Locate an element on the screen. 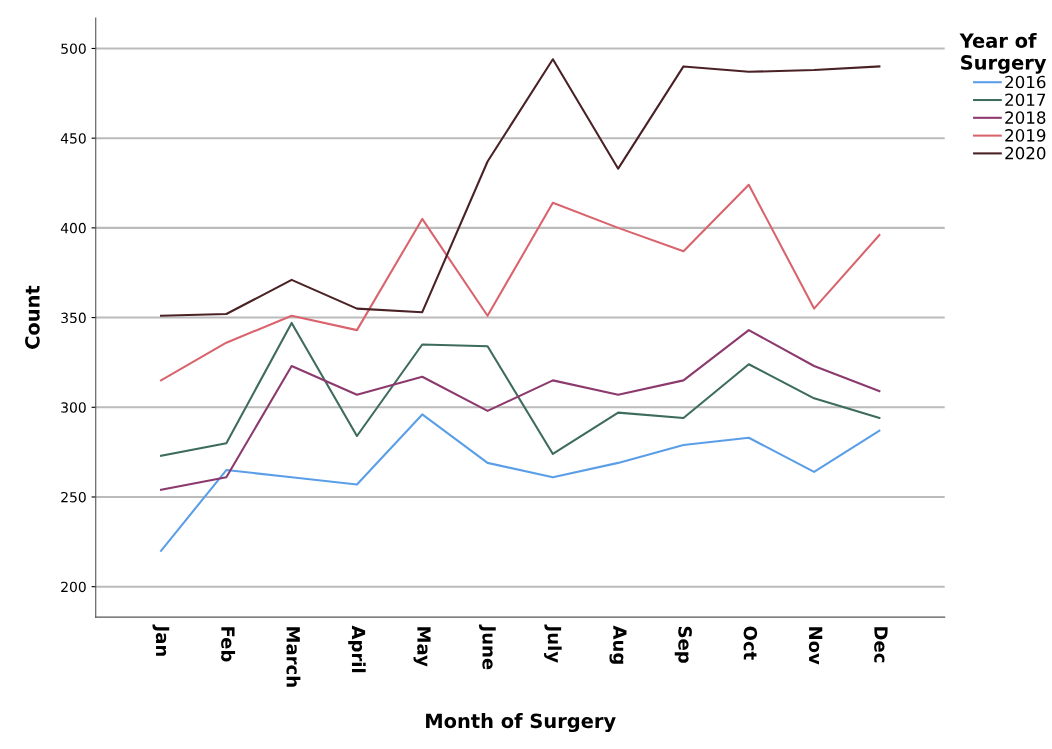 The image size is (1052, 749). x-tick-label: Dec is located at coordinates (881, 645).